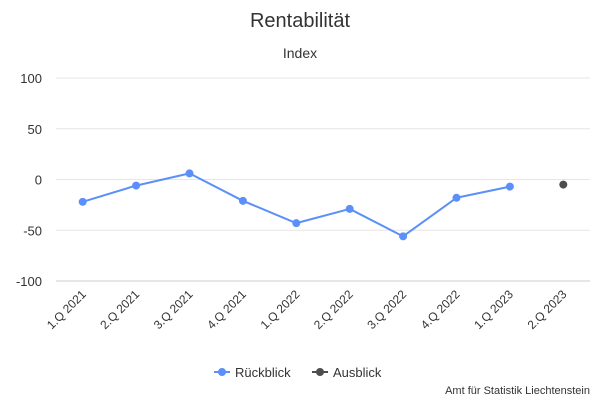 The height and width of the screenshot is (400, 600). What do you see at coordinates (357, 372) in the screenshot?
I see `legend-label: Ausblick` at bounding box center [357, 372].